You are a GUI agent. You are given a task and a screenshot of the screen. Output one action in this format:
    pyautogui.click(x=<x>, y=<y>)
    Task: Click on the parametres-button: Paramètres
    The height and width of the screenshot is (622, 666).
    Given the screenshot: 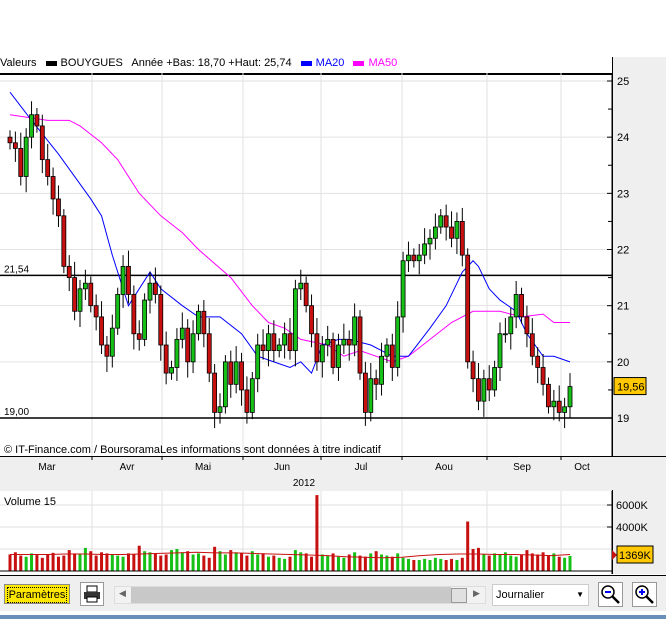 What is the action you would take?
    pyautogui.click(x=37, y=594)
    